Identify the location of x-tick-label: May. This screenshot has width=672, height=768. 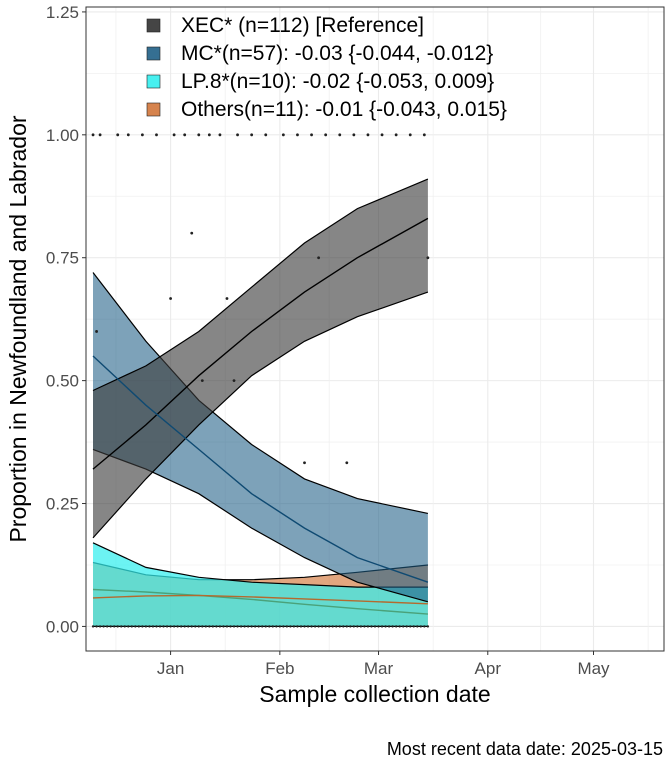
(593, 668).